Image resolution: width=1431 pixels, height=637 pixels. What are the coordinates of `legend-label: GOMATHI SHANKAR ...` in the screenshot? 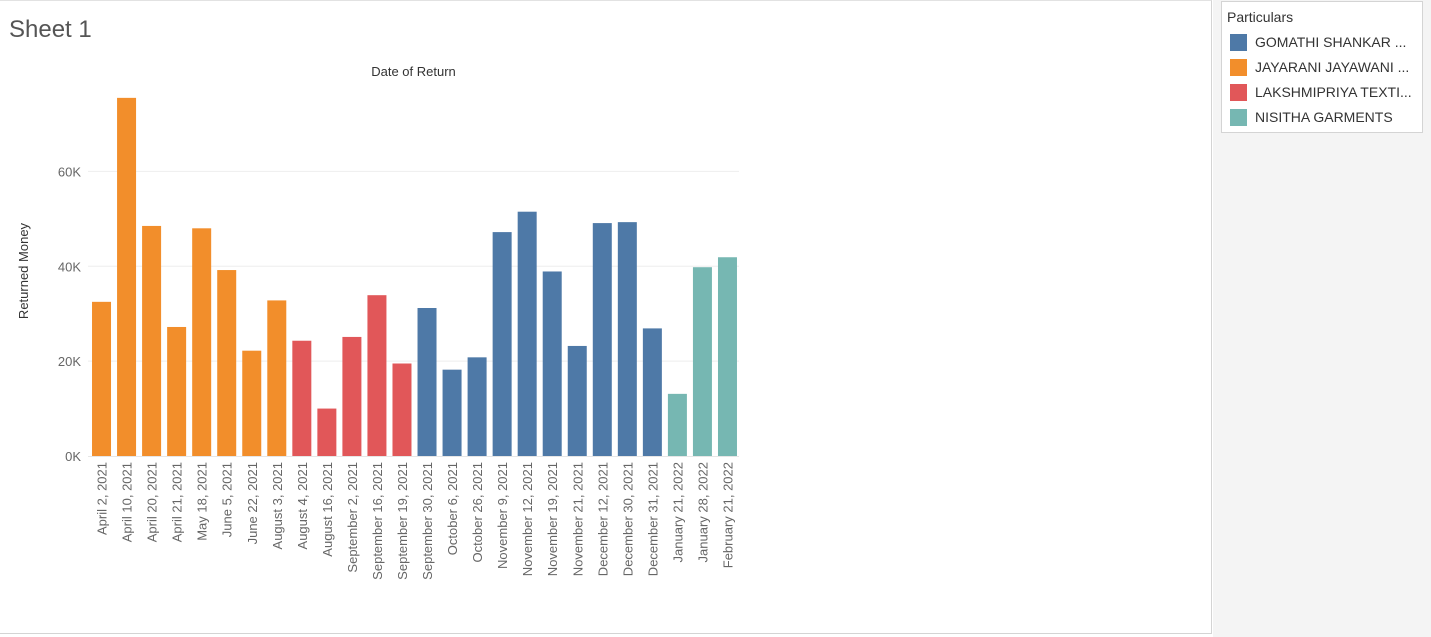 It's located at (1331, 42).